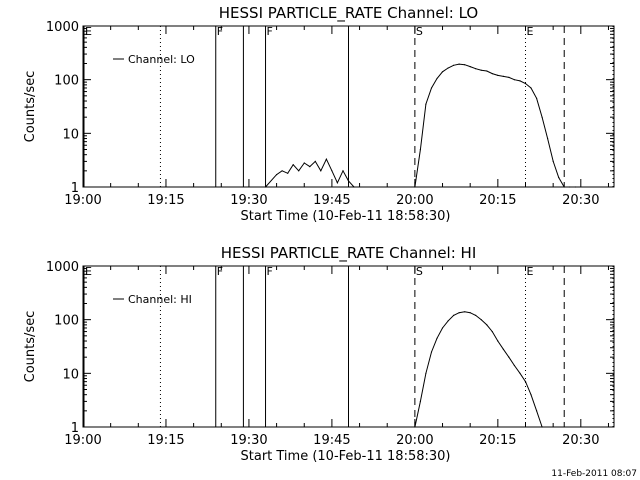 Image resolution: width=640 pixels, height=480 pixels. Describe the element at coordinates (348, 13) in the screenshot. I see `chart-title: HESSI PARTICLE_RATE Channel: LO` at that location.